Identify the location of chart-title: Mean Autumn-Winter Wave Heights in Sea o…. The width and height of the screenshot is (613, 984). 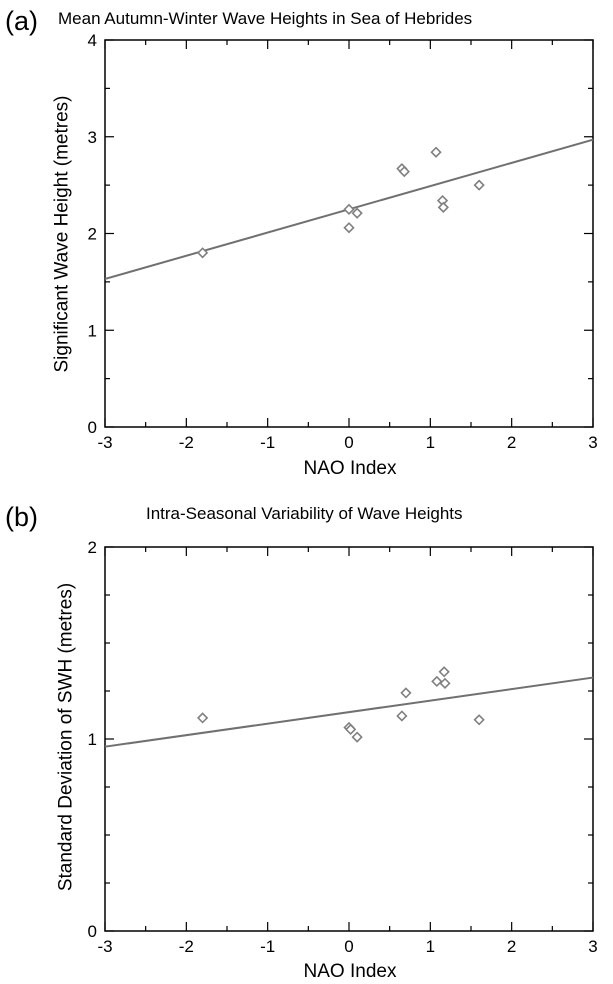
(265, 18).